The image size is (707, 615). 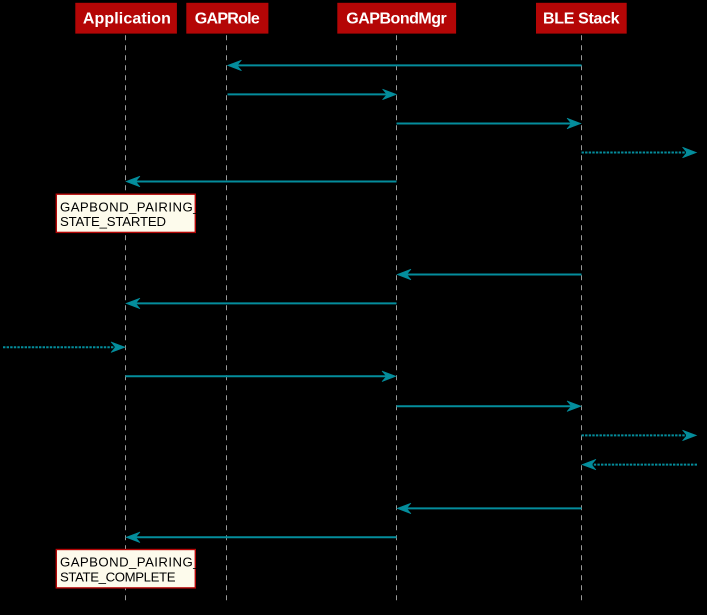 What do you see at coordinates (113, 221) in the screenshot?
I see `svg-text: STATE_STARTED` at bounding box center [113, 221].